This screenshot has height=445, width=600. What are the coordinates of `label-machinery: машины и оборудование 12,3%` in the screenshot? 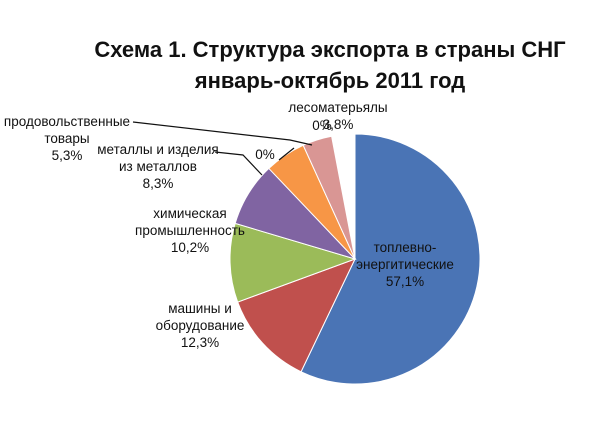 It's located at (200, 325).